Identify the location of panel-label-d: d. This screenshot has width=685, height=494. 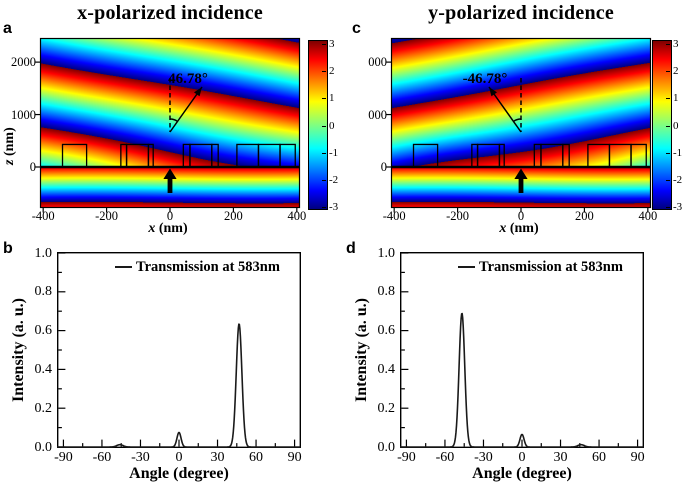
(351, 248).